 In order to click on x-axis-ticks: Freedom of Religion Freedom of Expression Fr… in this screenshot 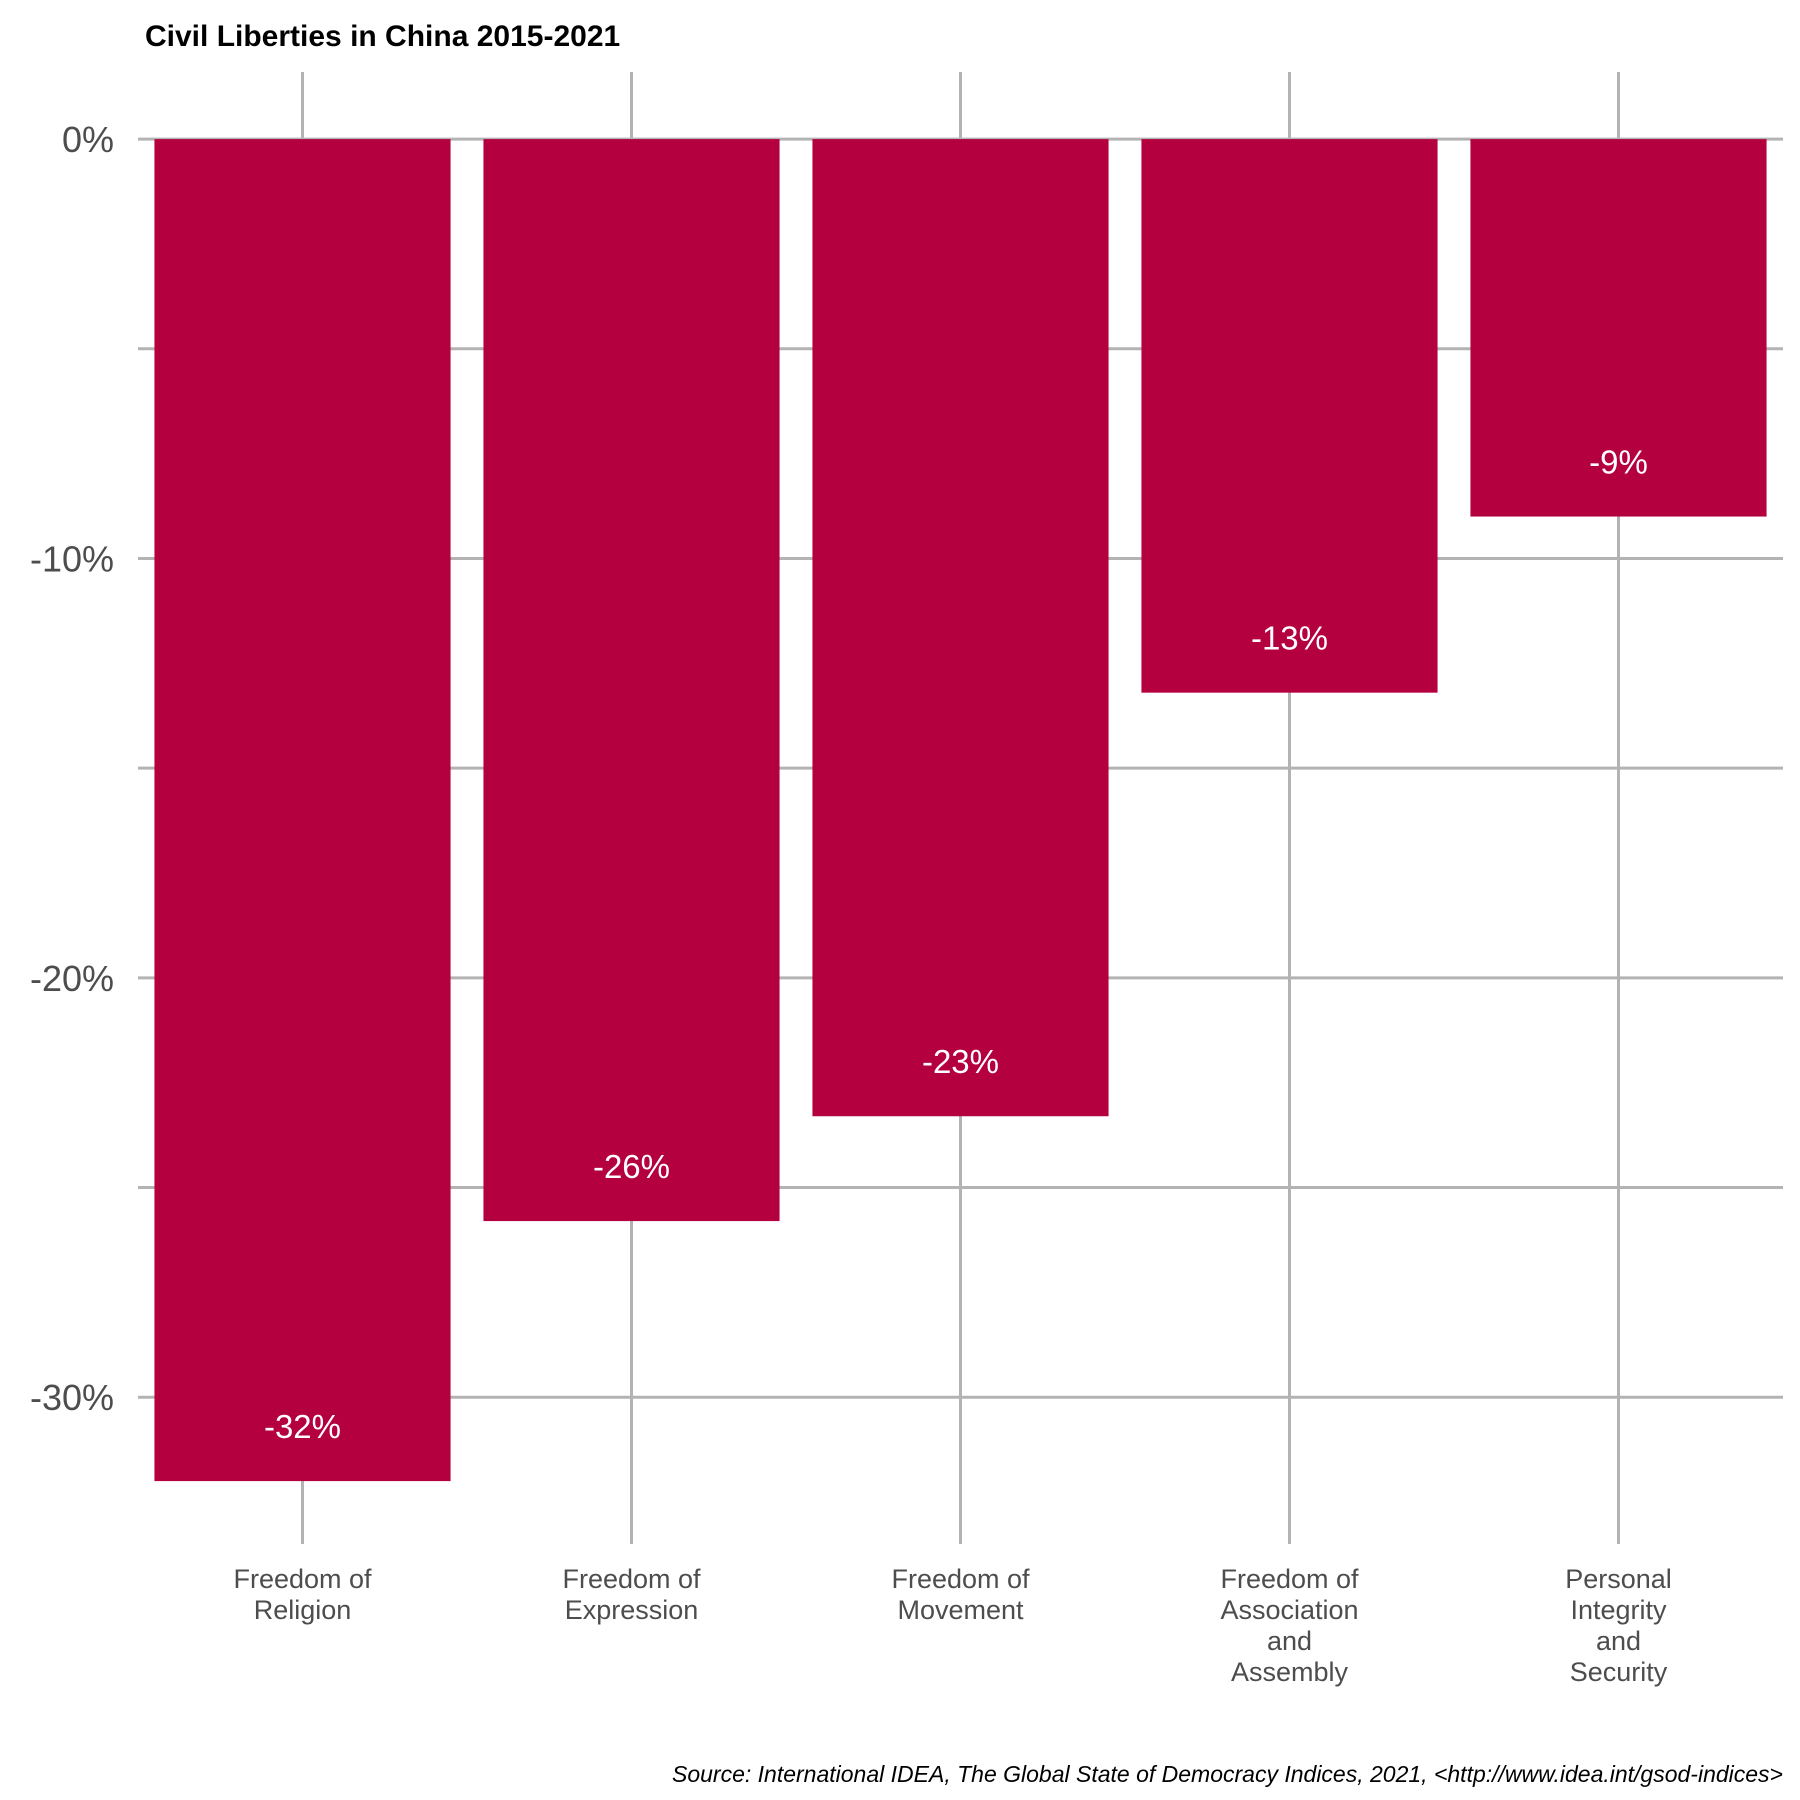, I will do `click(952, 1625)`.